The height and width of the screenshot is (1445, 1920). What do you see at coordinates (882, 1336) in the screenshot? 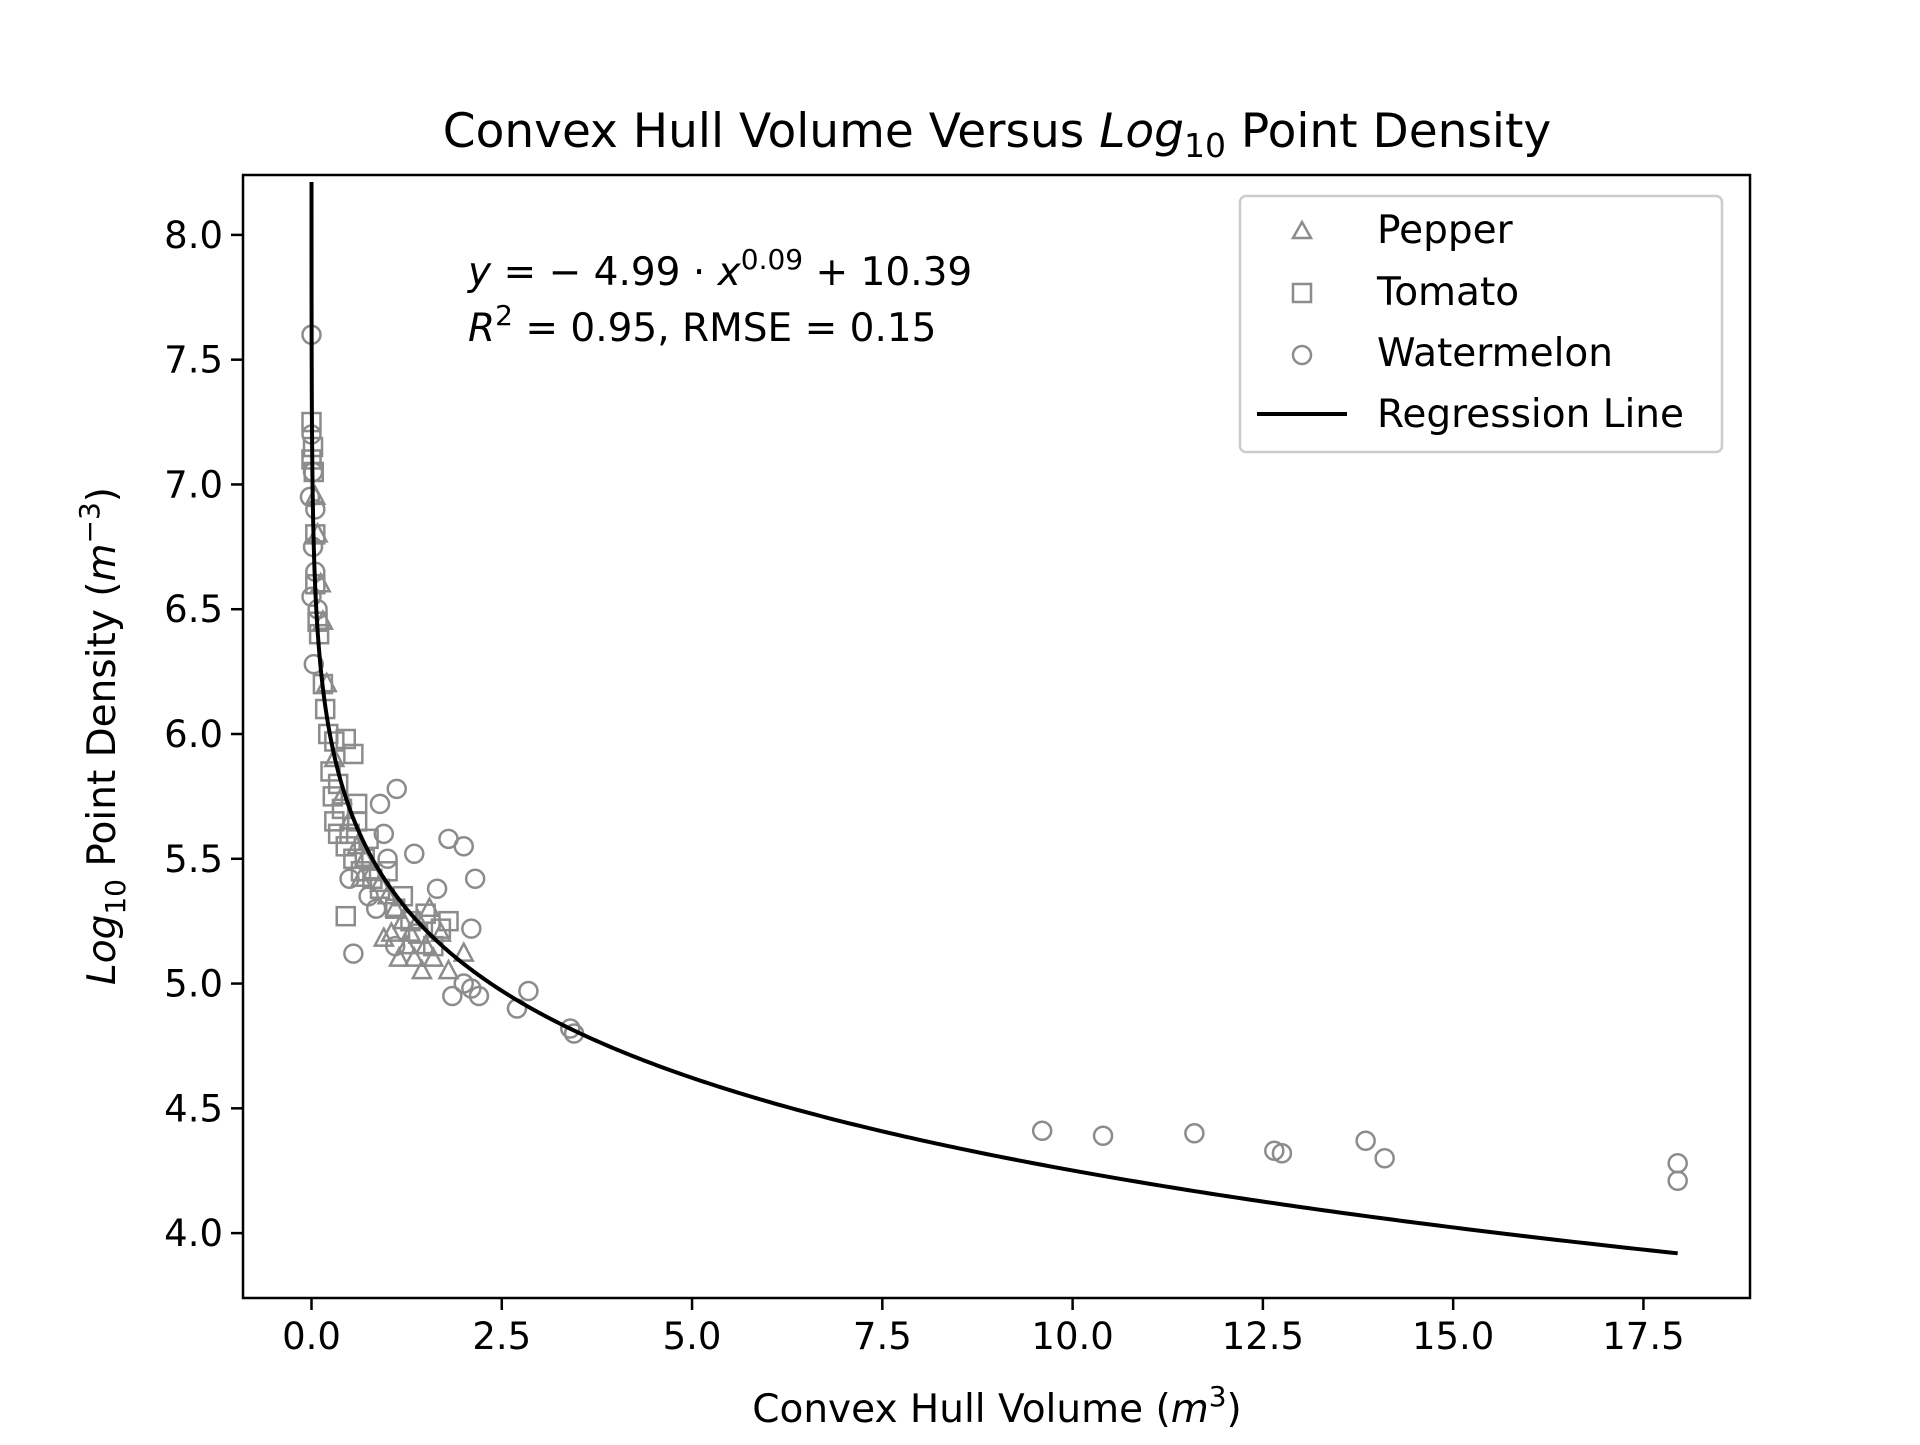
I see `x-tick-label: 7.5` at bounding box center [882, 1336].